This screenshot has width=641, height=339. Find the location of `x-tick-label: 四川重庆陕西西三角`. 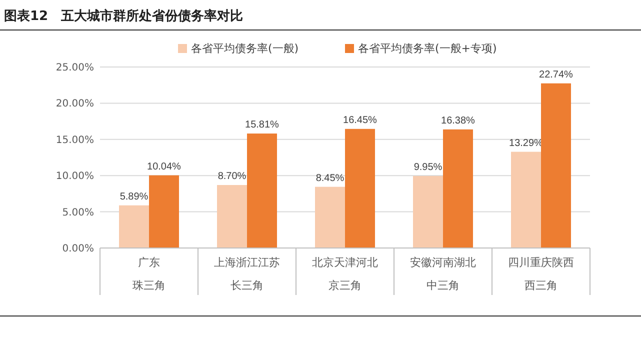

x-tick-label: 四川重庆陕西西三角 is located at coordinates (541, 274).